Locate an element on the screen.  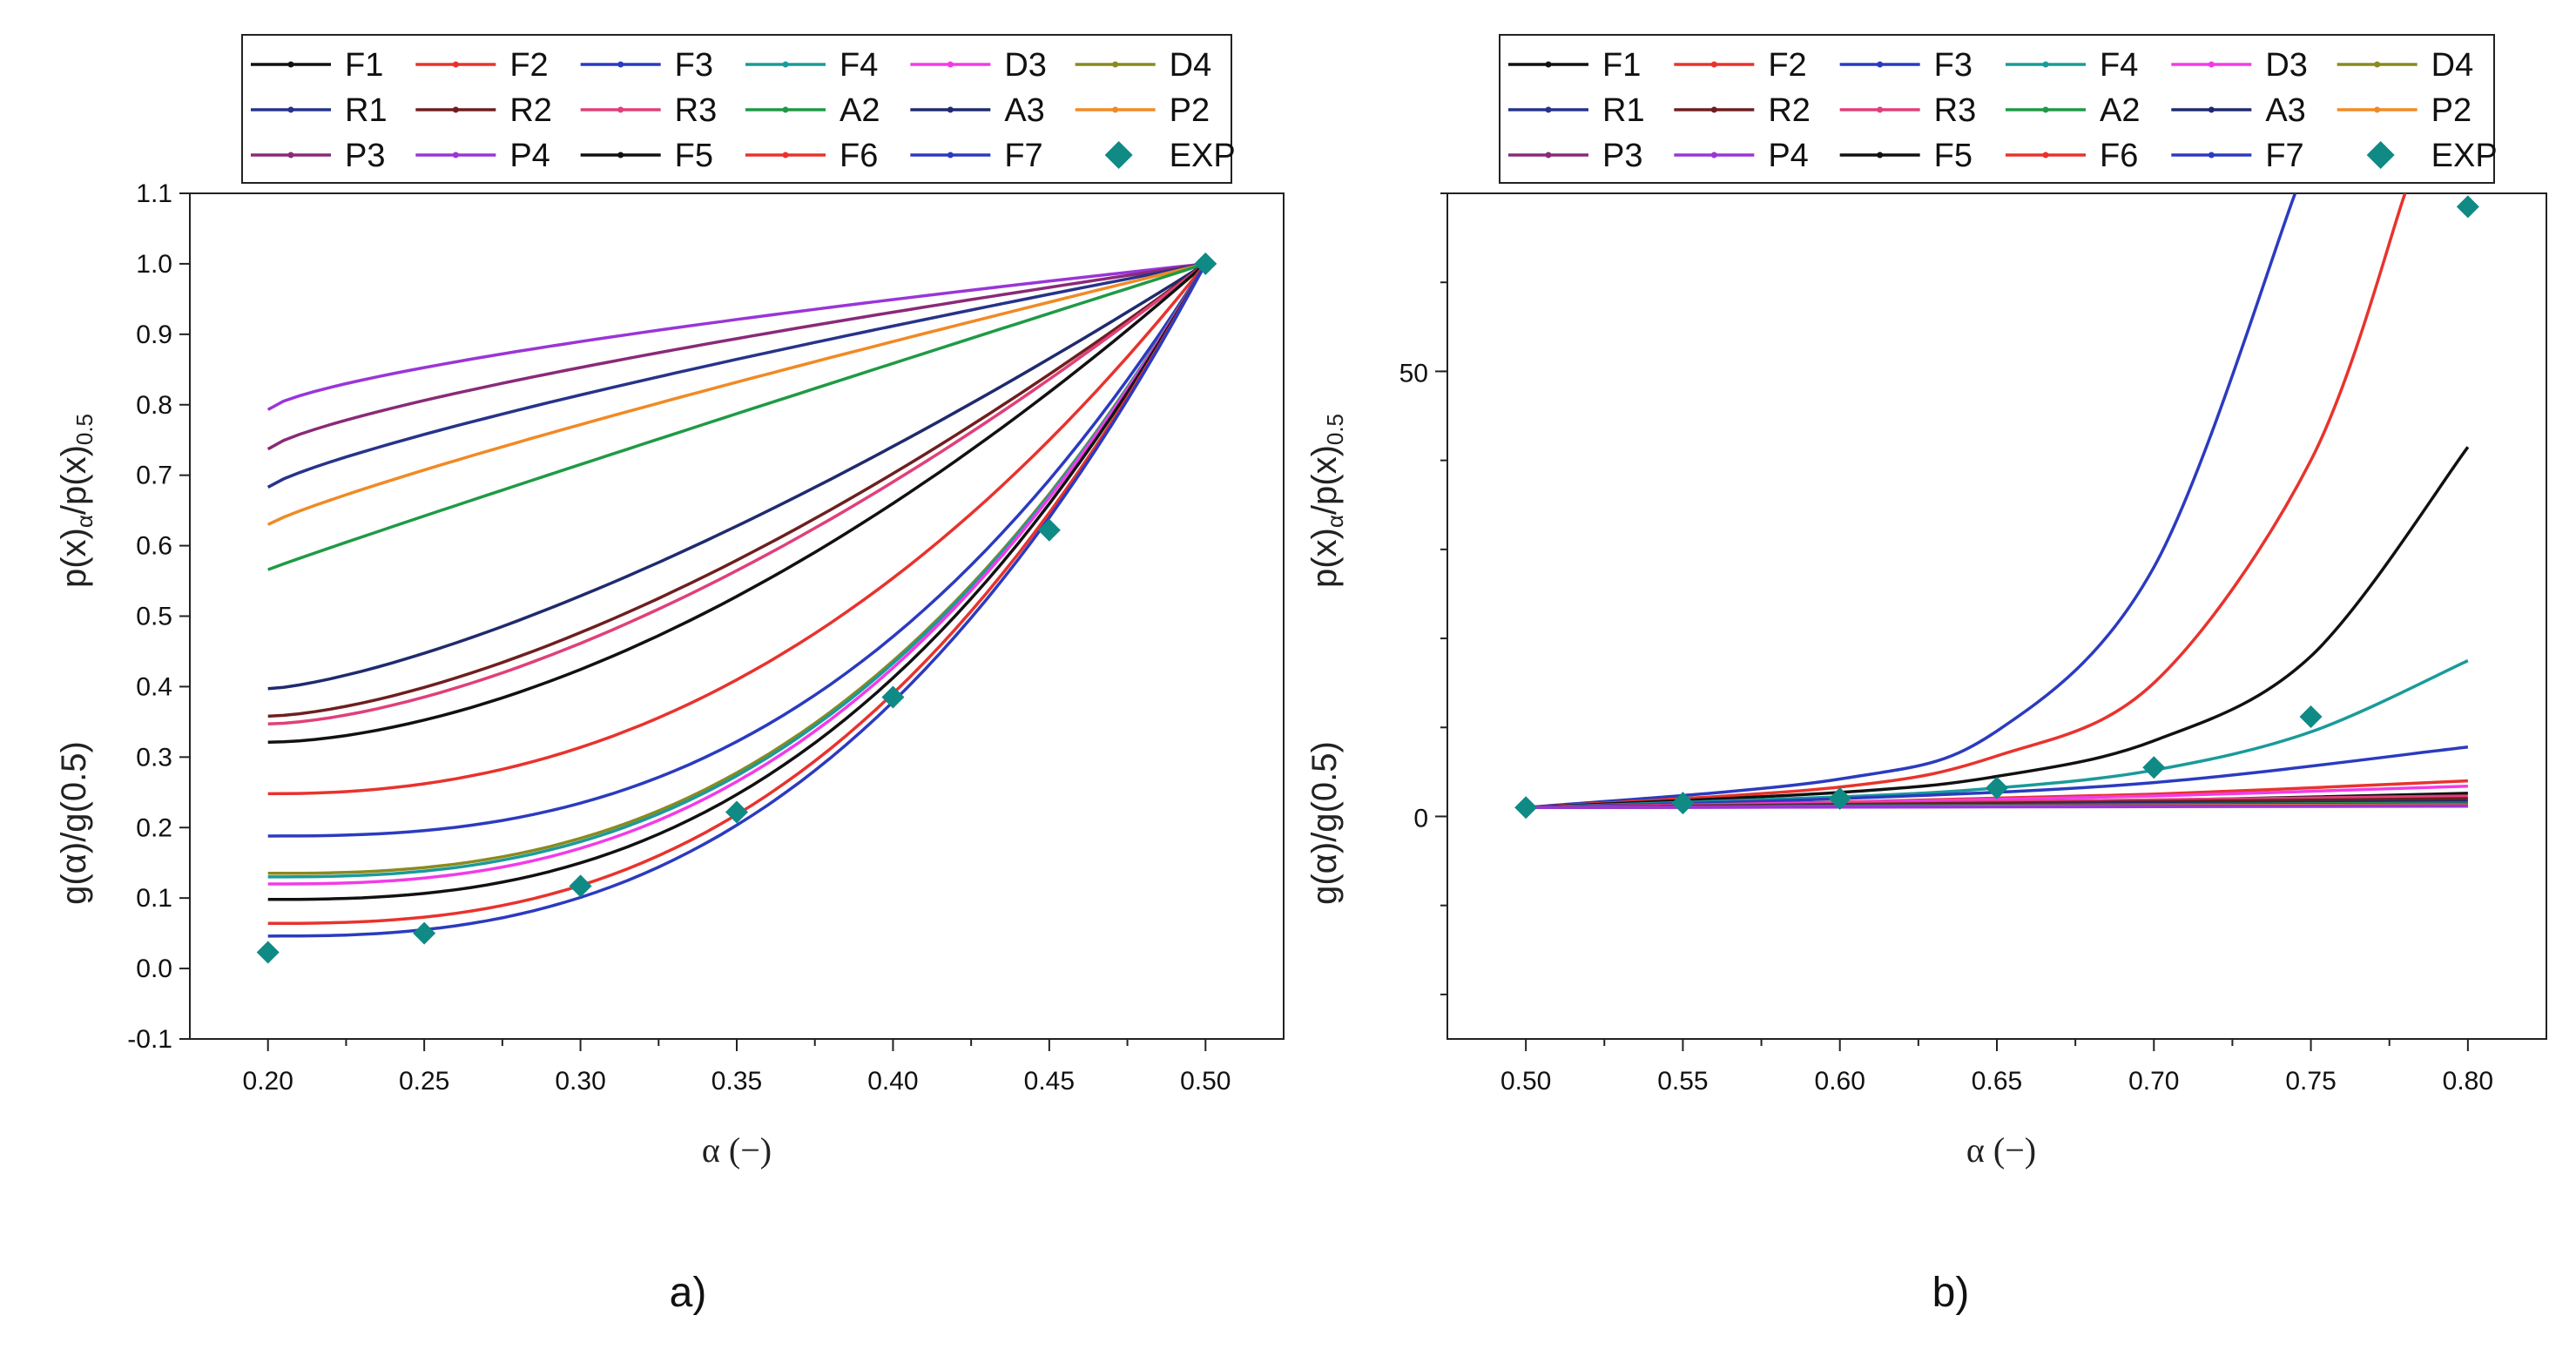
y-tick-label: 0.7 is located at coordinates (154, 476).